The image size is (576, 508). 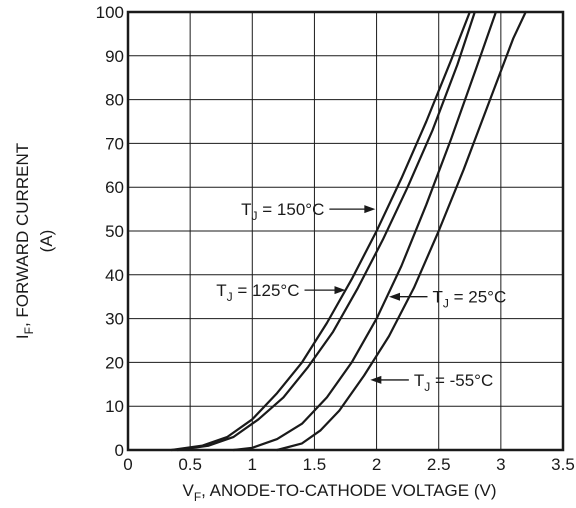 I want to click on x-axis-title-main: V, so click(x=188, y=490).